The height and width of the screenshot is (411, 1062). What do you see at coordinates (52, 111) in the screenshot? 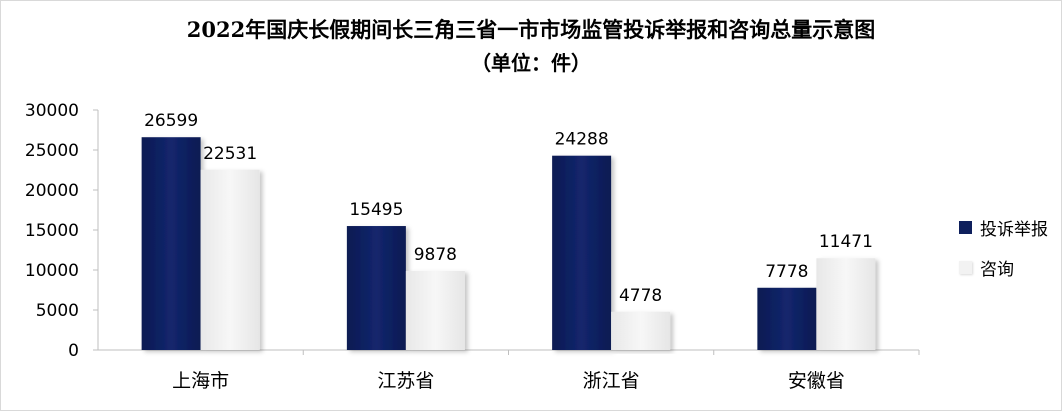
I see `y-tick-label: 30000` at bounding box center [52, 111].